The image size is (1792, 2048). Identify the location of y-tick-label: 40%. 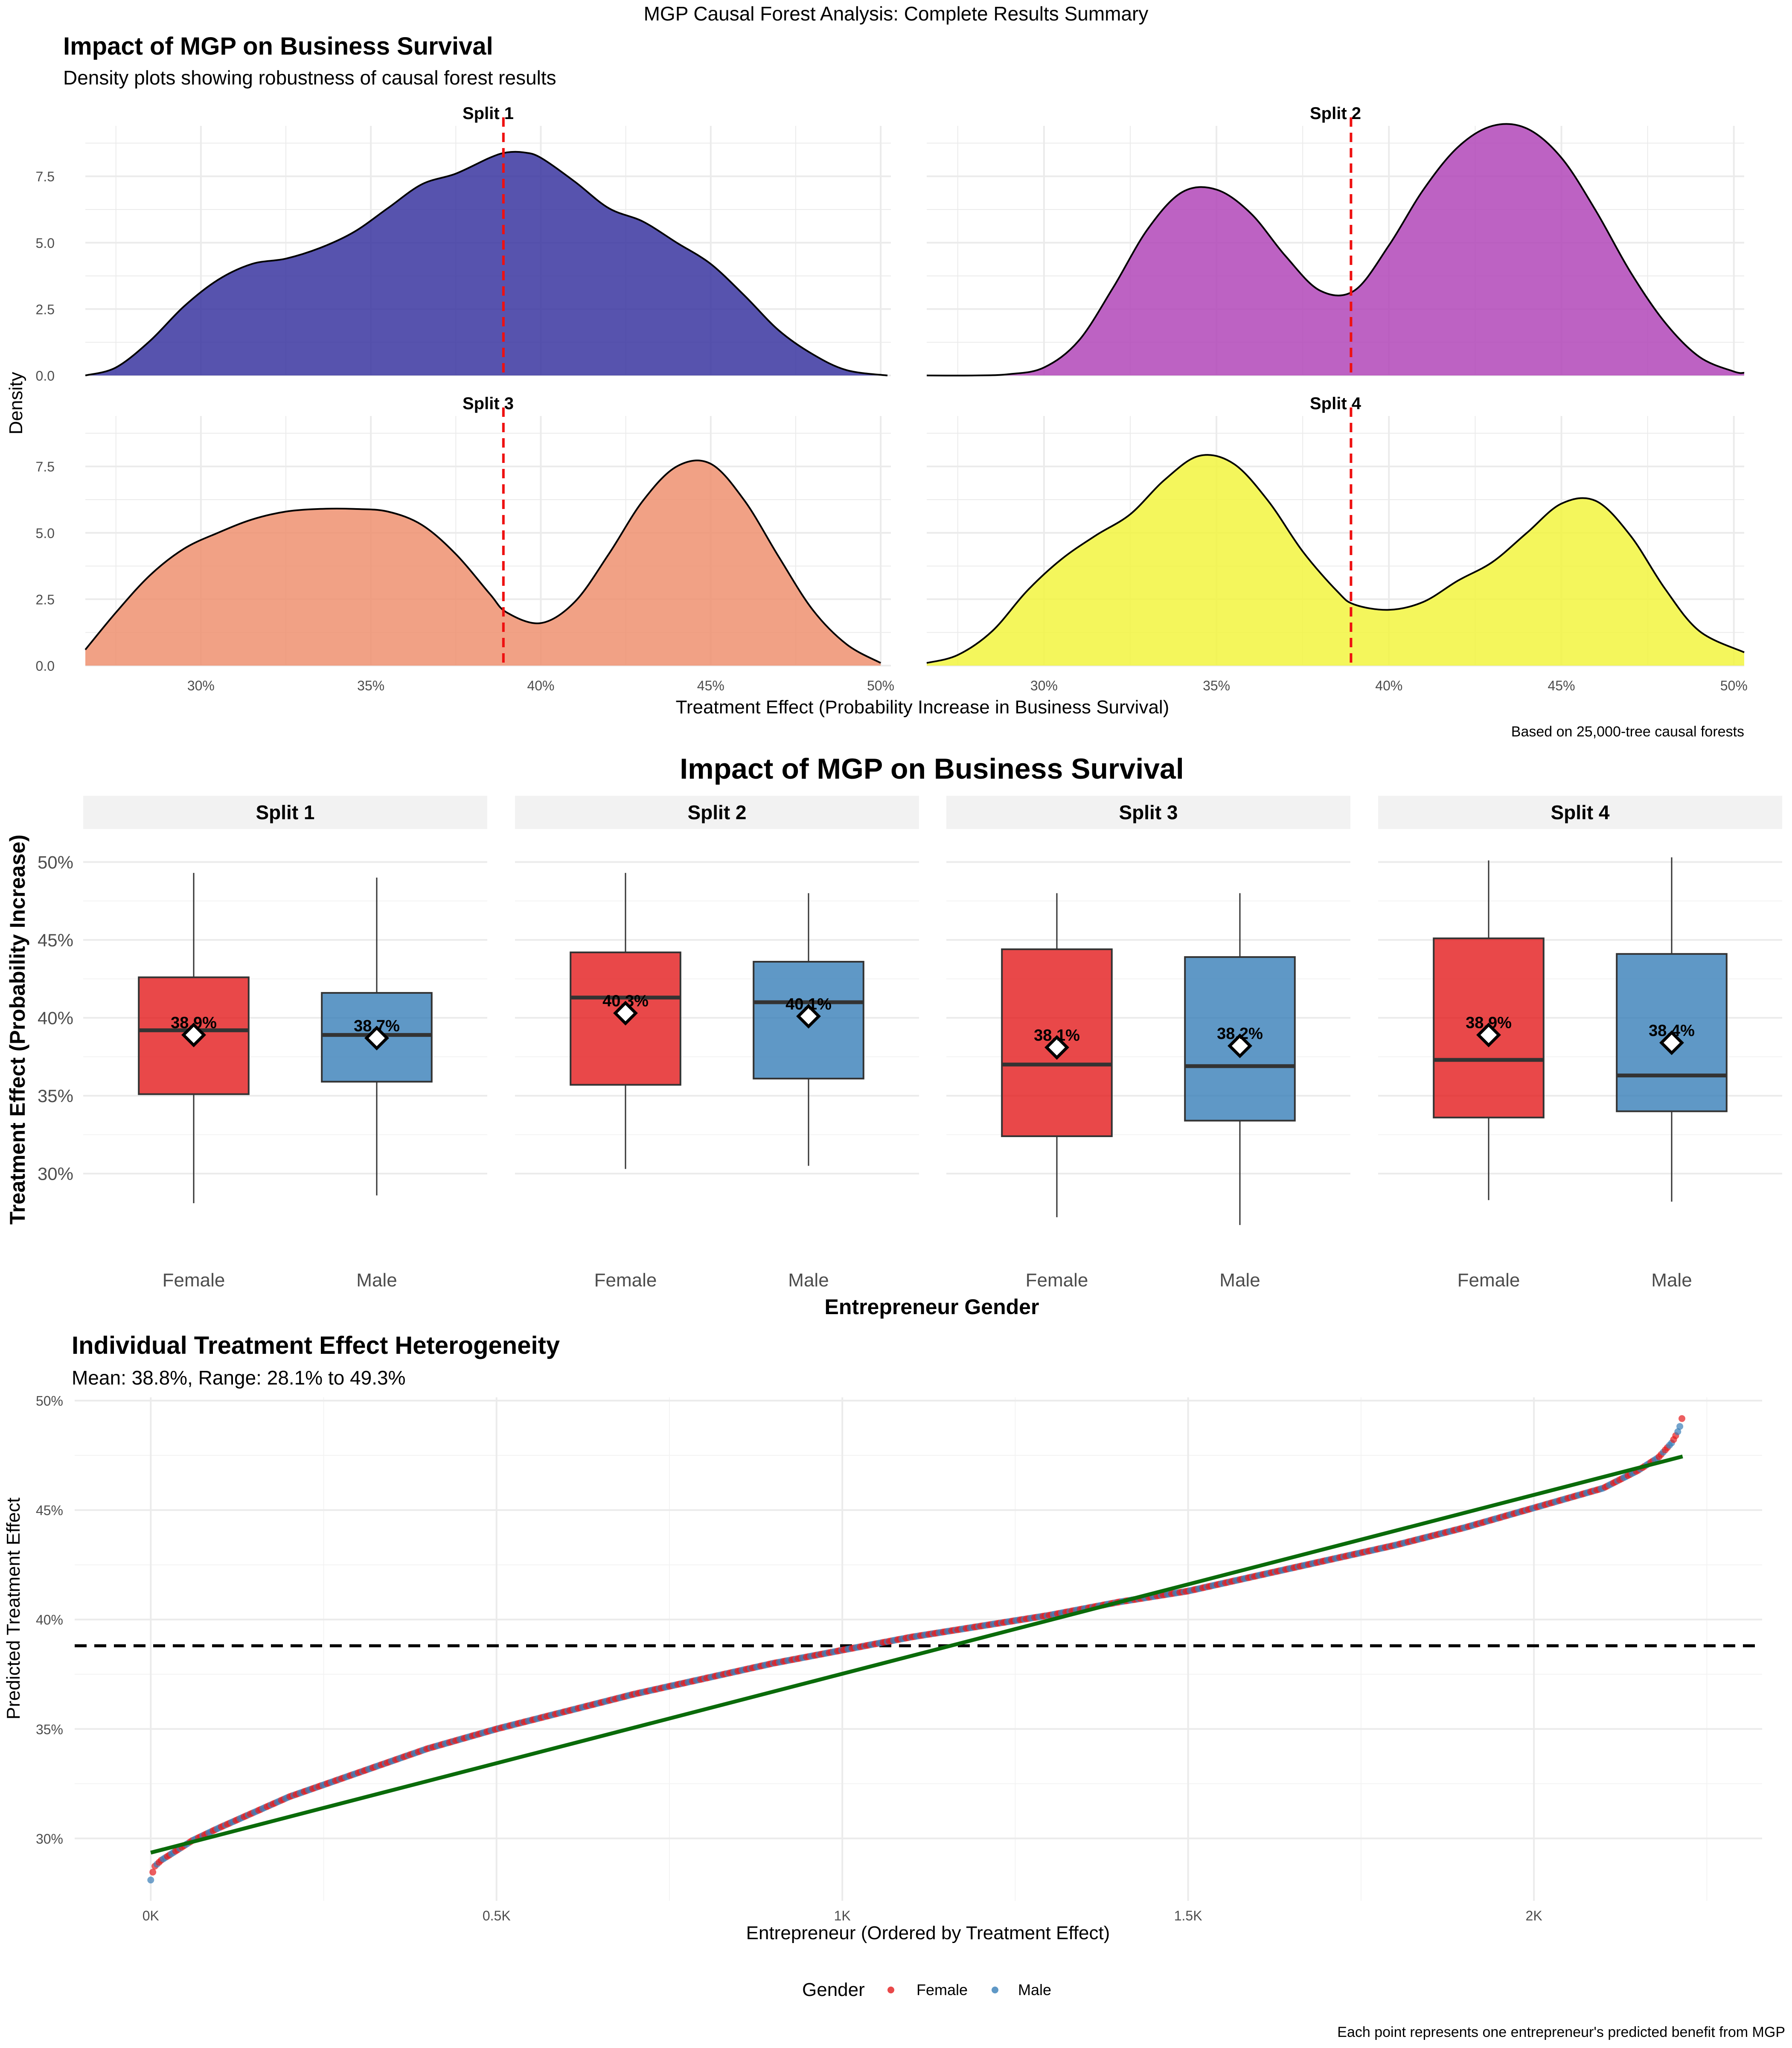
(49, 1620).